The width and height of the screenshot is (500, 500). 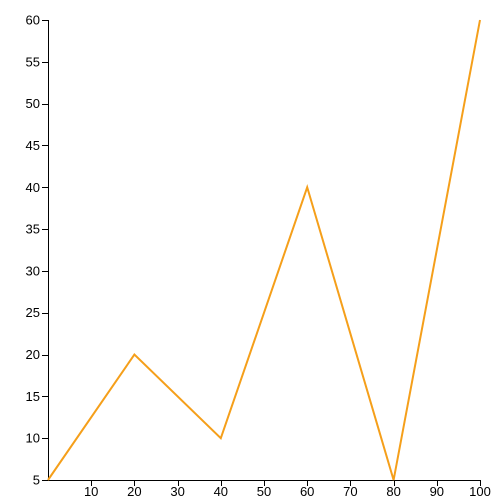 I want to click on y-tick-label: 5, so click(x=36, y=480).